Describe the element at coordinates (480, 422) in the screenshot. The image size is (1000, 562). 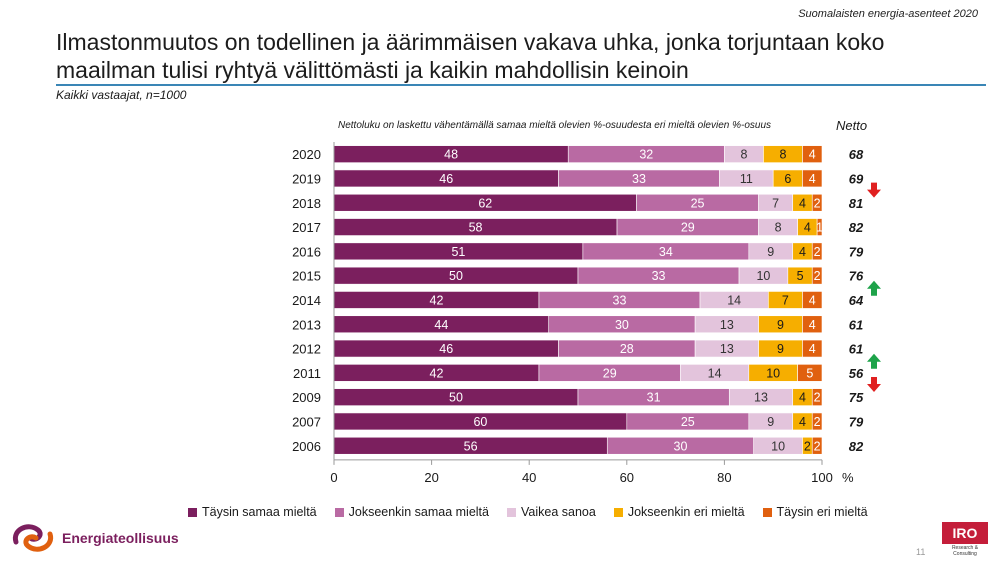
I see `data-label: 60` at that location.